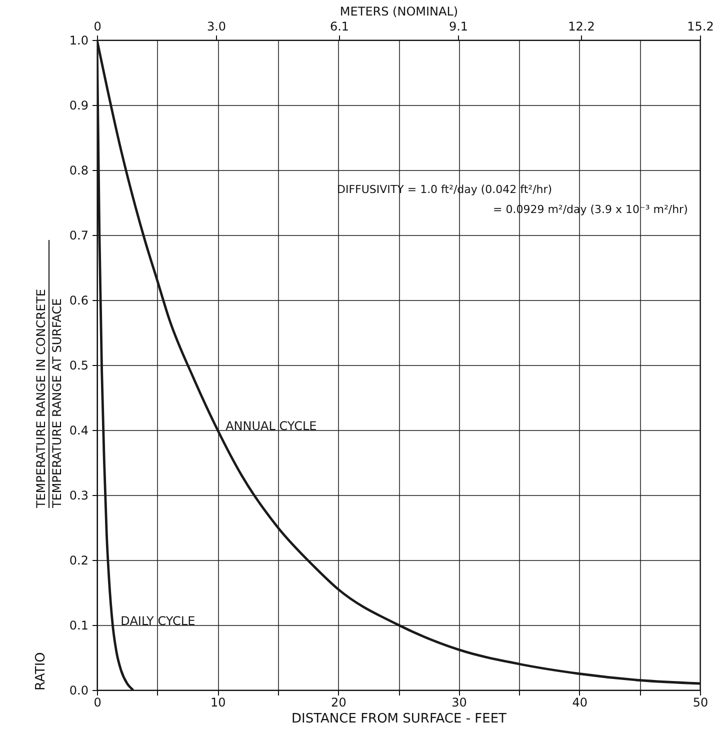 The height and width of the screenshot is (744, 724). What do you see at coordinates (78, 691) in the screenshot?
I see `y-tick-label: 0.0` at bounding box center [78, 691].